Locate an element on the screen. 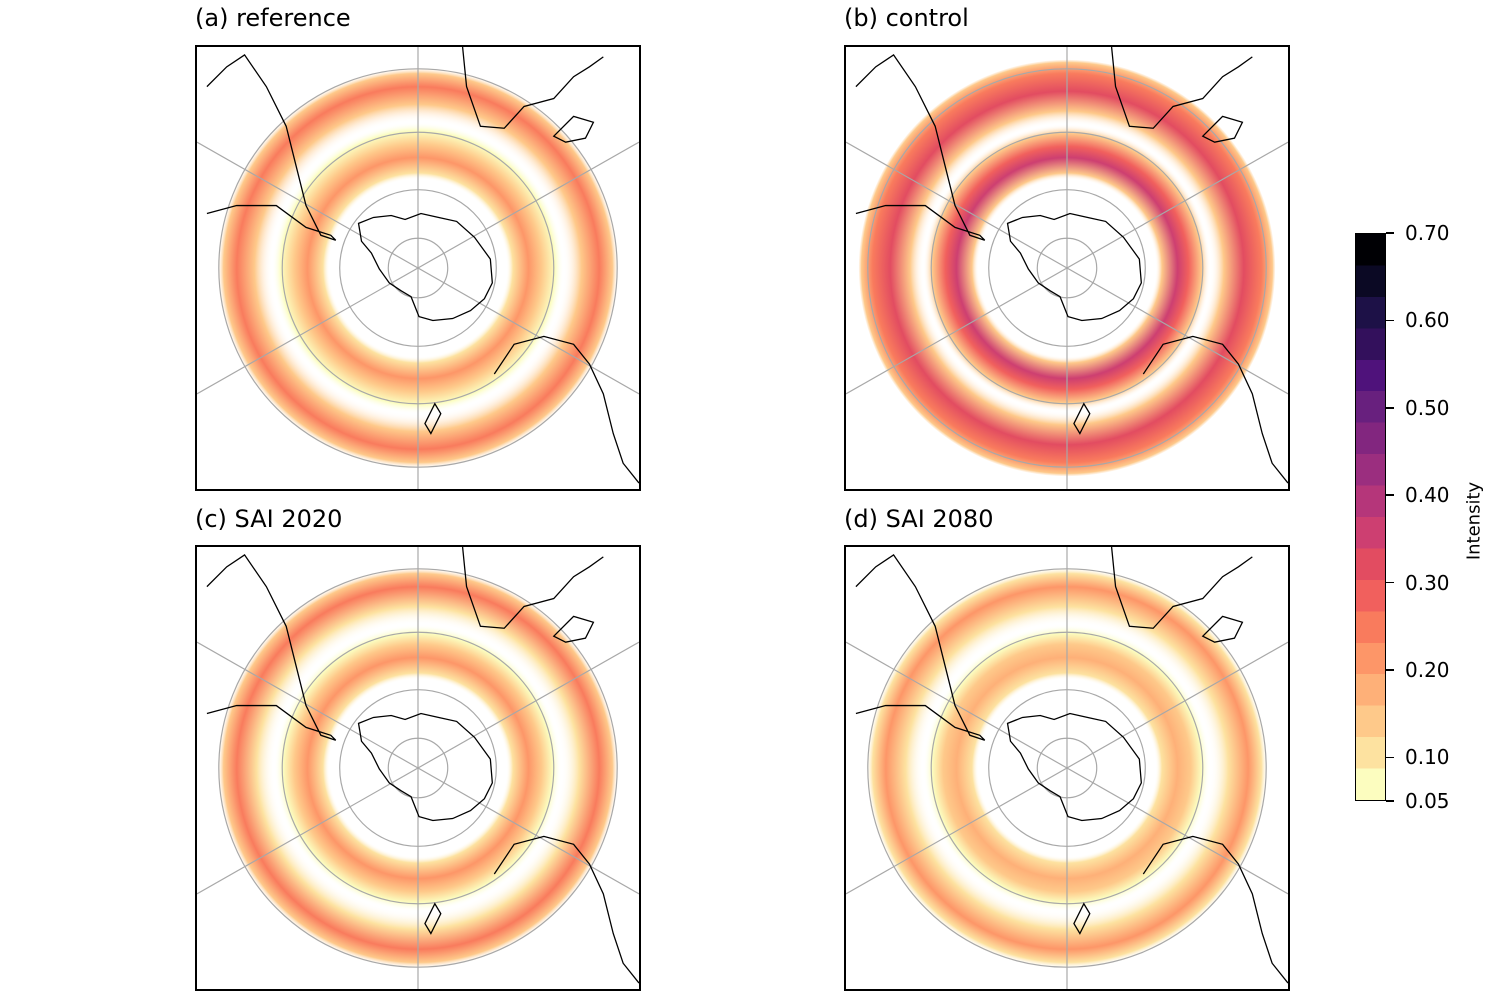 This screenshot has width=1496, height=1000. panel-title-b: (b) control is located at coordinates (906, 18).